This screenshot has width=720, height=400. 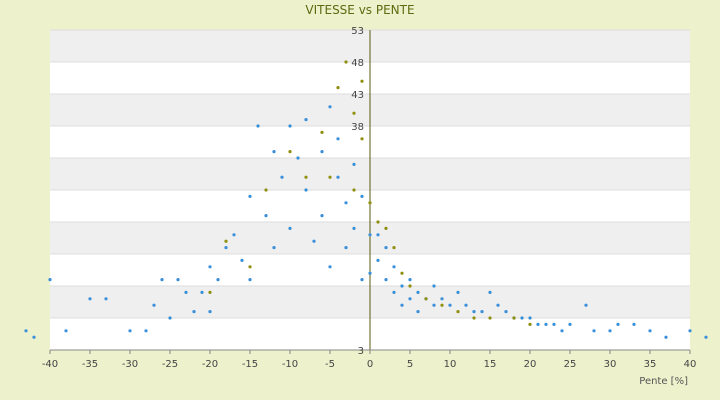 I want to click on x-tick-label: -25, so click(x=170, y=364).